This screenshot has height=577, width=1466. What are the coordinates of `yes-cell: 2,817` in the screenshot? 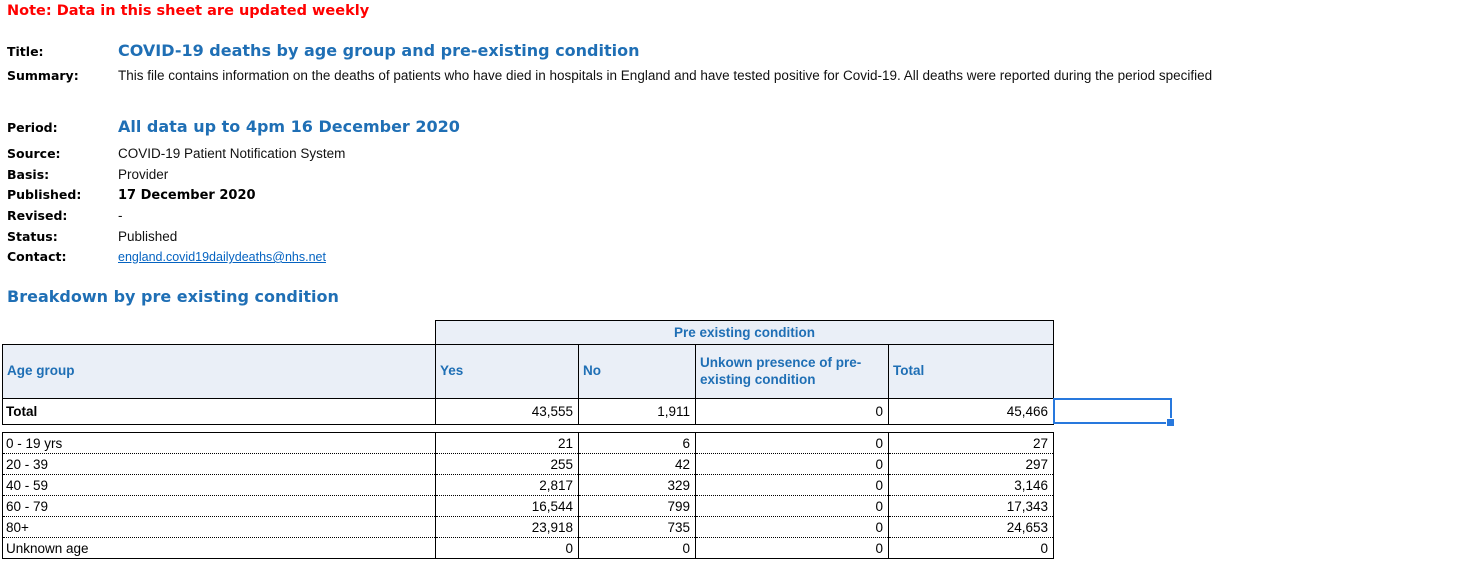 It's located at (507, 485).